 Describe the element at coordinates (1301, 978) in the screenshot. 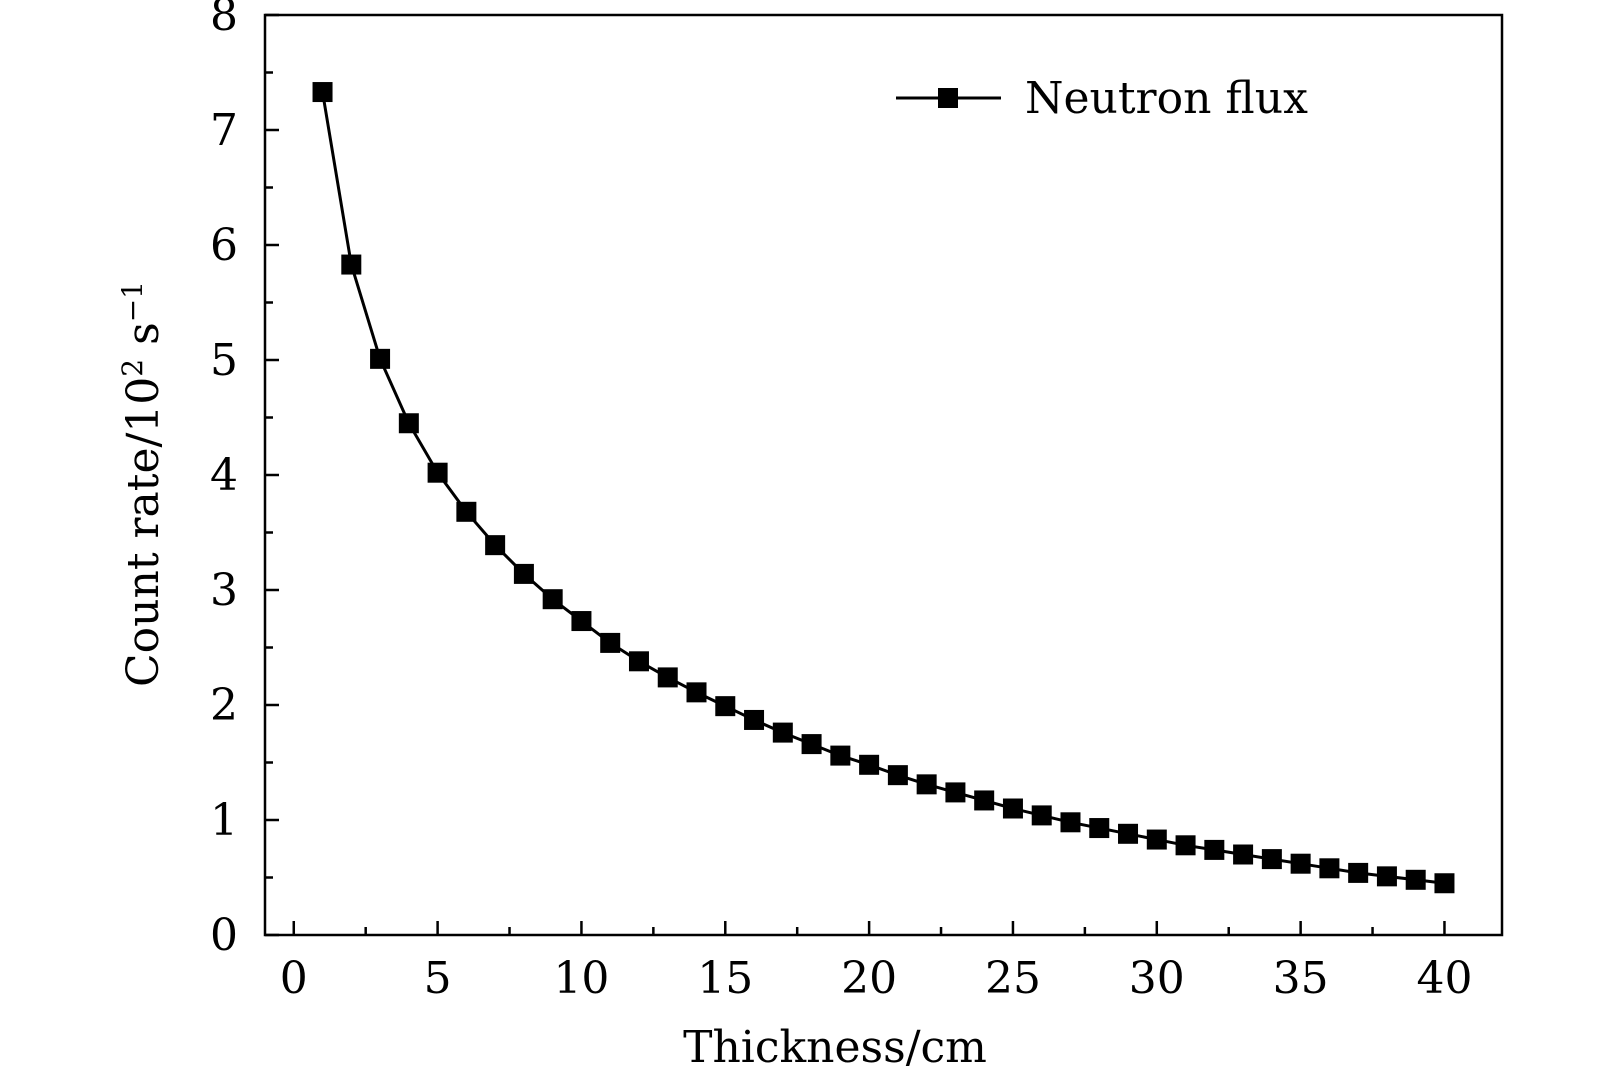

I see `x-tick-label: 35` at that location.